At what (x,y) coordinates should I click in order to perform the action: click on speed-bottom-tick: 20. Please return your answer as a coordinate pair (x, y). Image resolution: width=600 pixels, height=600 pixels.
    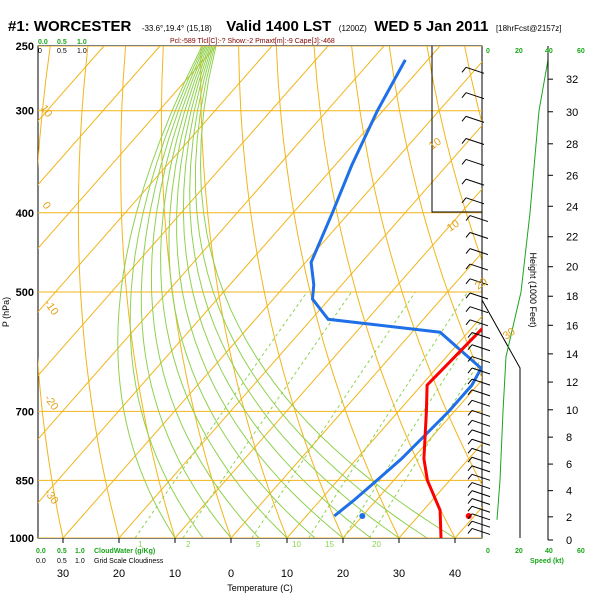
    Looking at the image, I should click on (519, 551).